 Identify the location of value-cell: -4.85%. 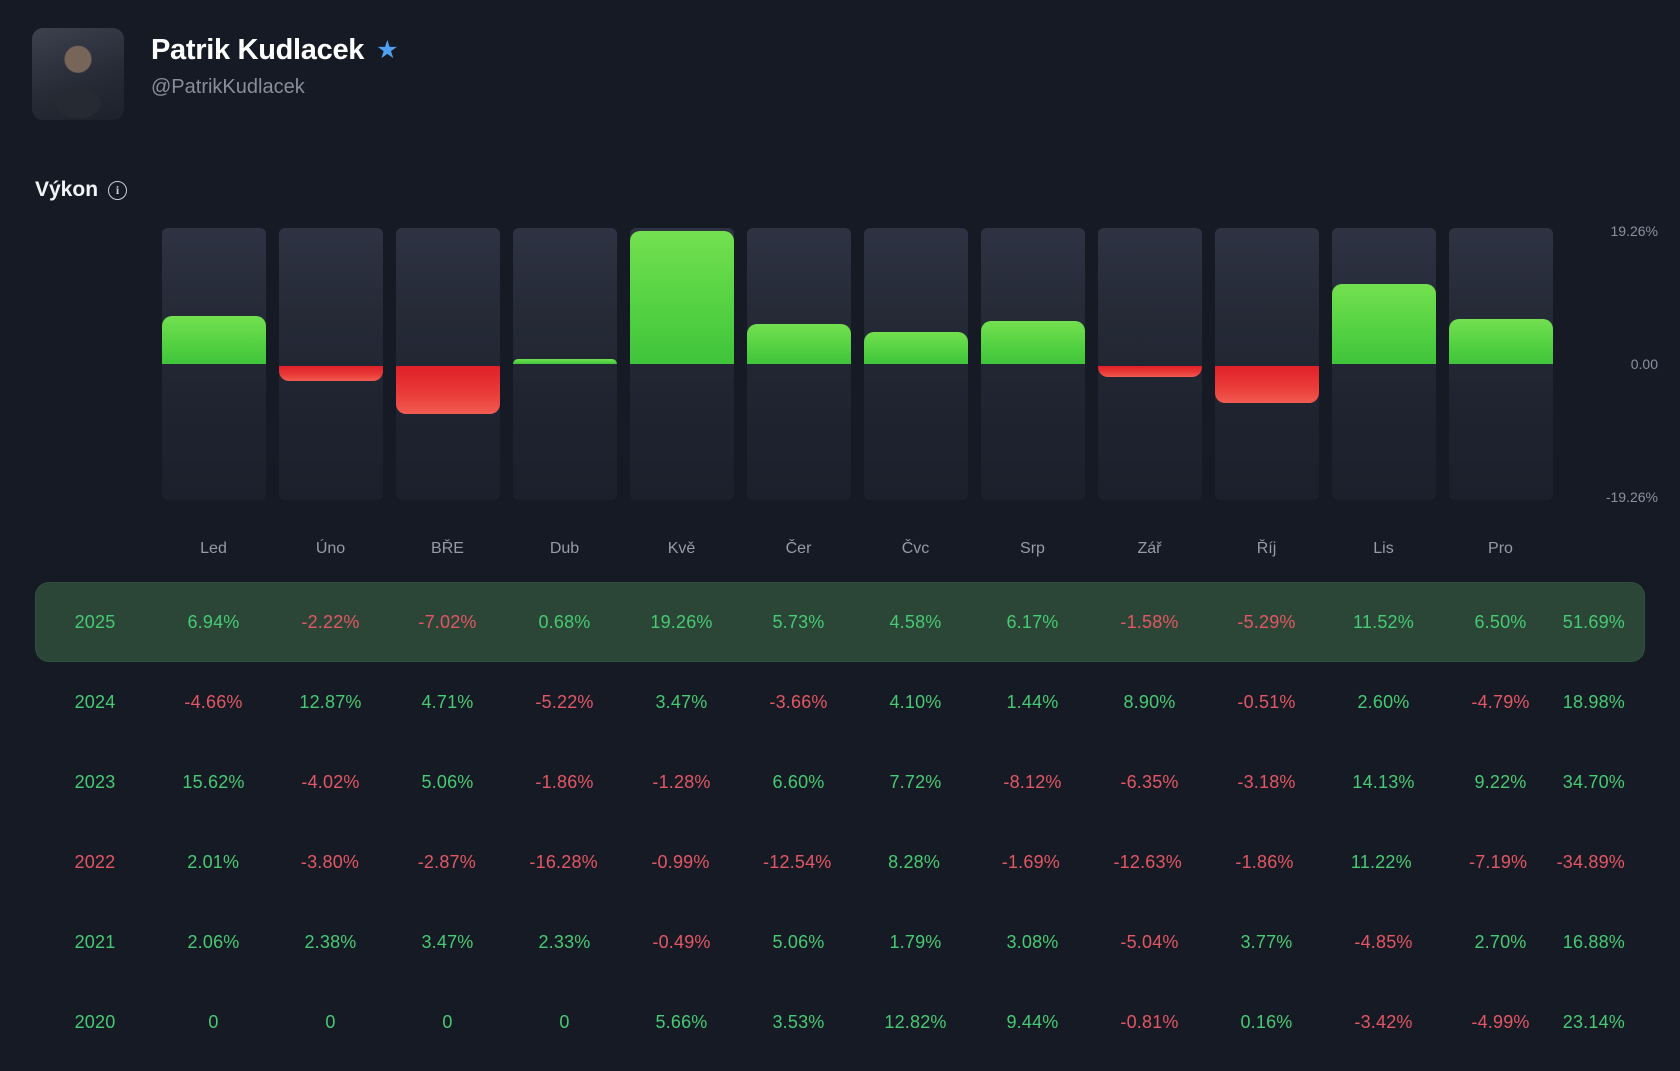
(1383, 941).